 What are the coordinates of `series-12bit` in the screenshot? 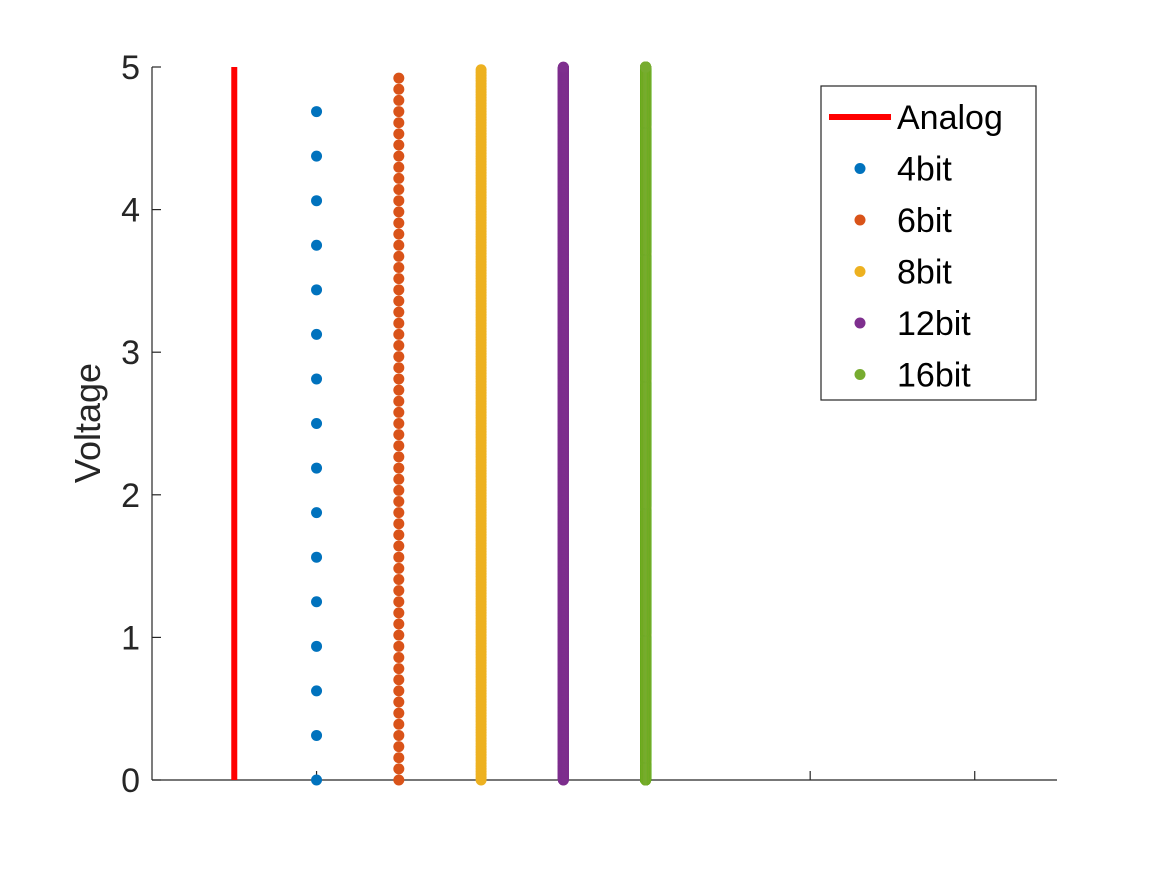 It's located at (563, 424).